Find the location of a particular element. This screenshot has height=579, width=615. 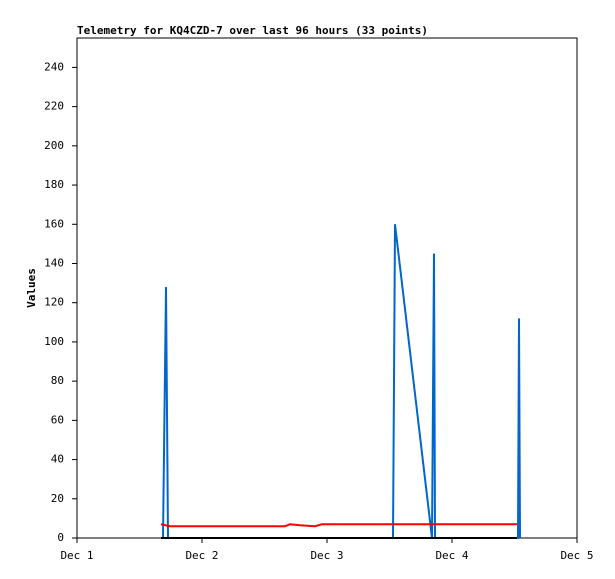

y-tick-label: 0 is located at coordinates (60, 537).